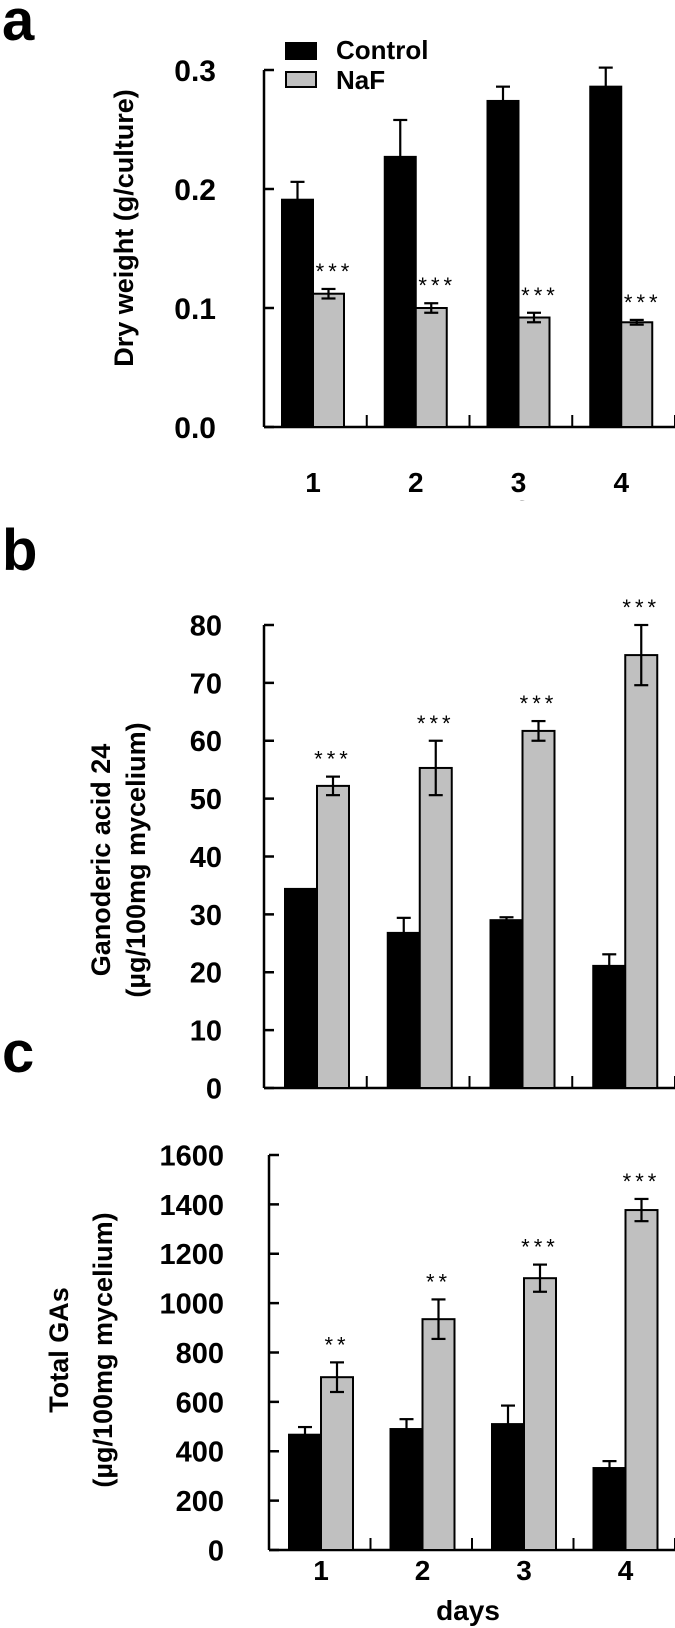  I want to click on y-tick-label: 0.0, so click(195, 428).